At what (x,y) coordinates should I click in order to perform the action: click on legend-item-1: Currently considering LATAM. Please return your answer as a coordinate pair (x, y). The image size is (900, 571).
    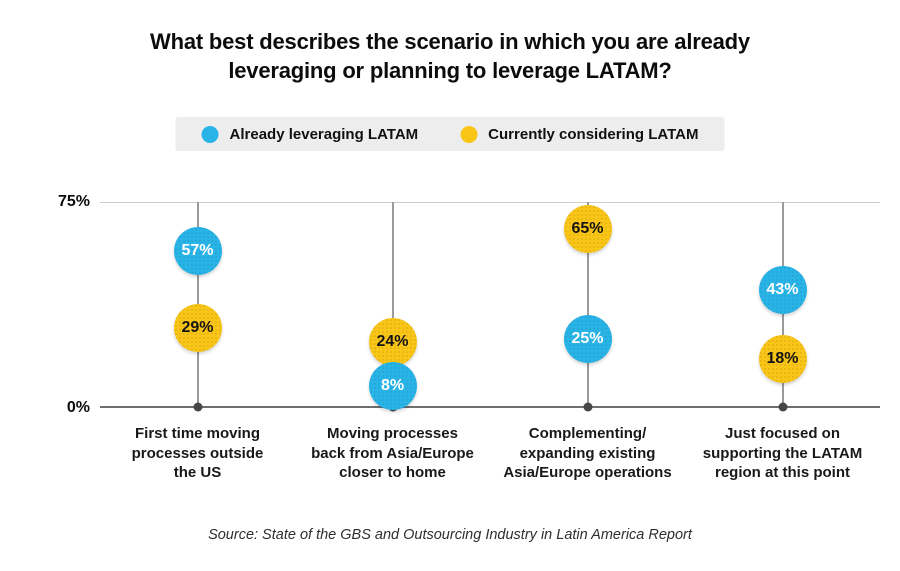
    Looking at the image, I should click on (579, 134).